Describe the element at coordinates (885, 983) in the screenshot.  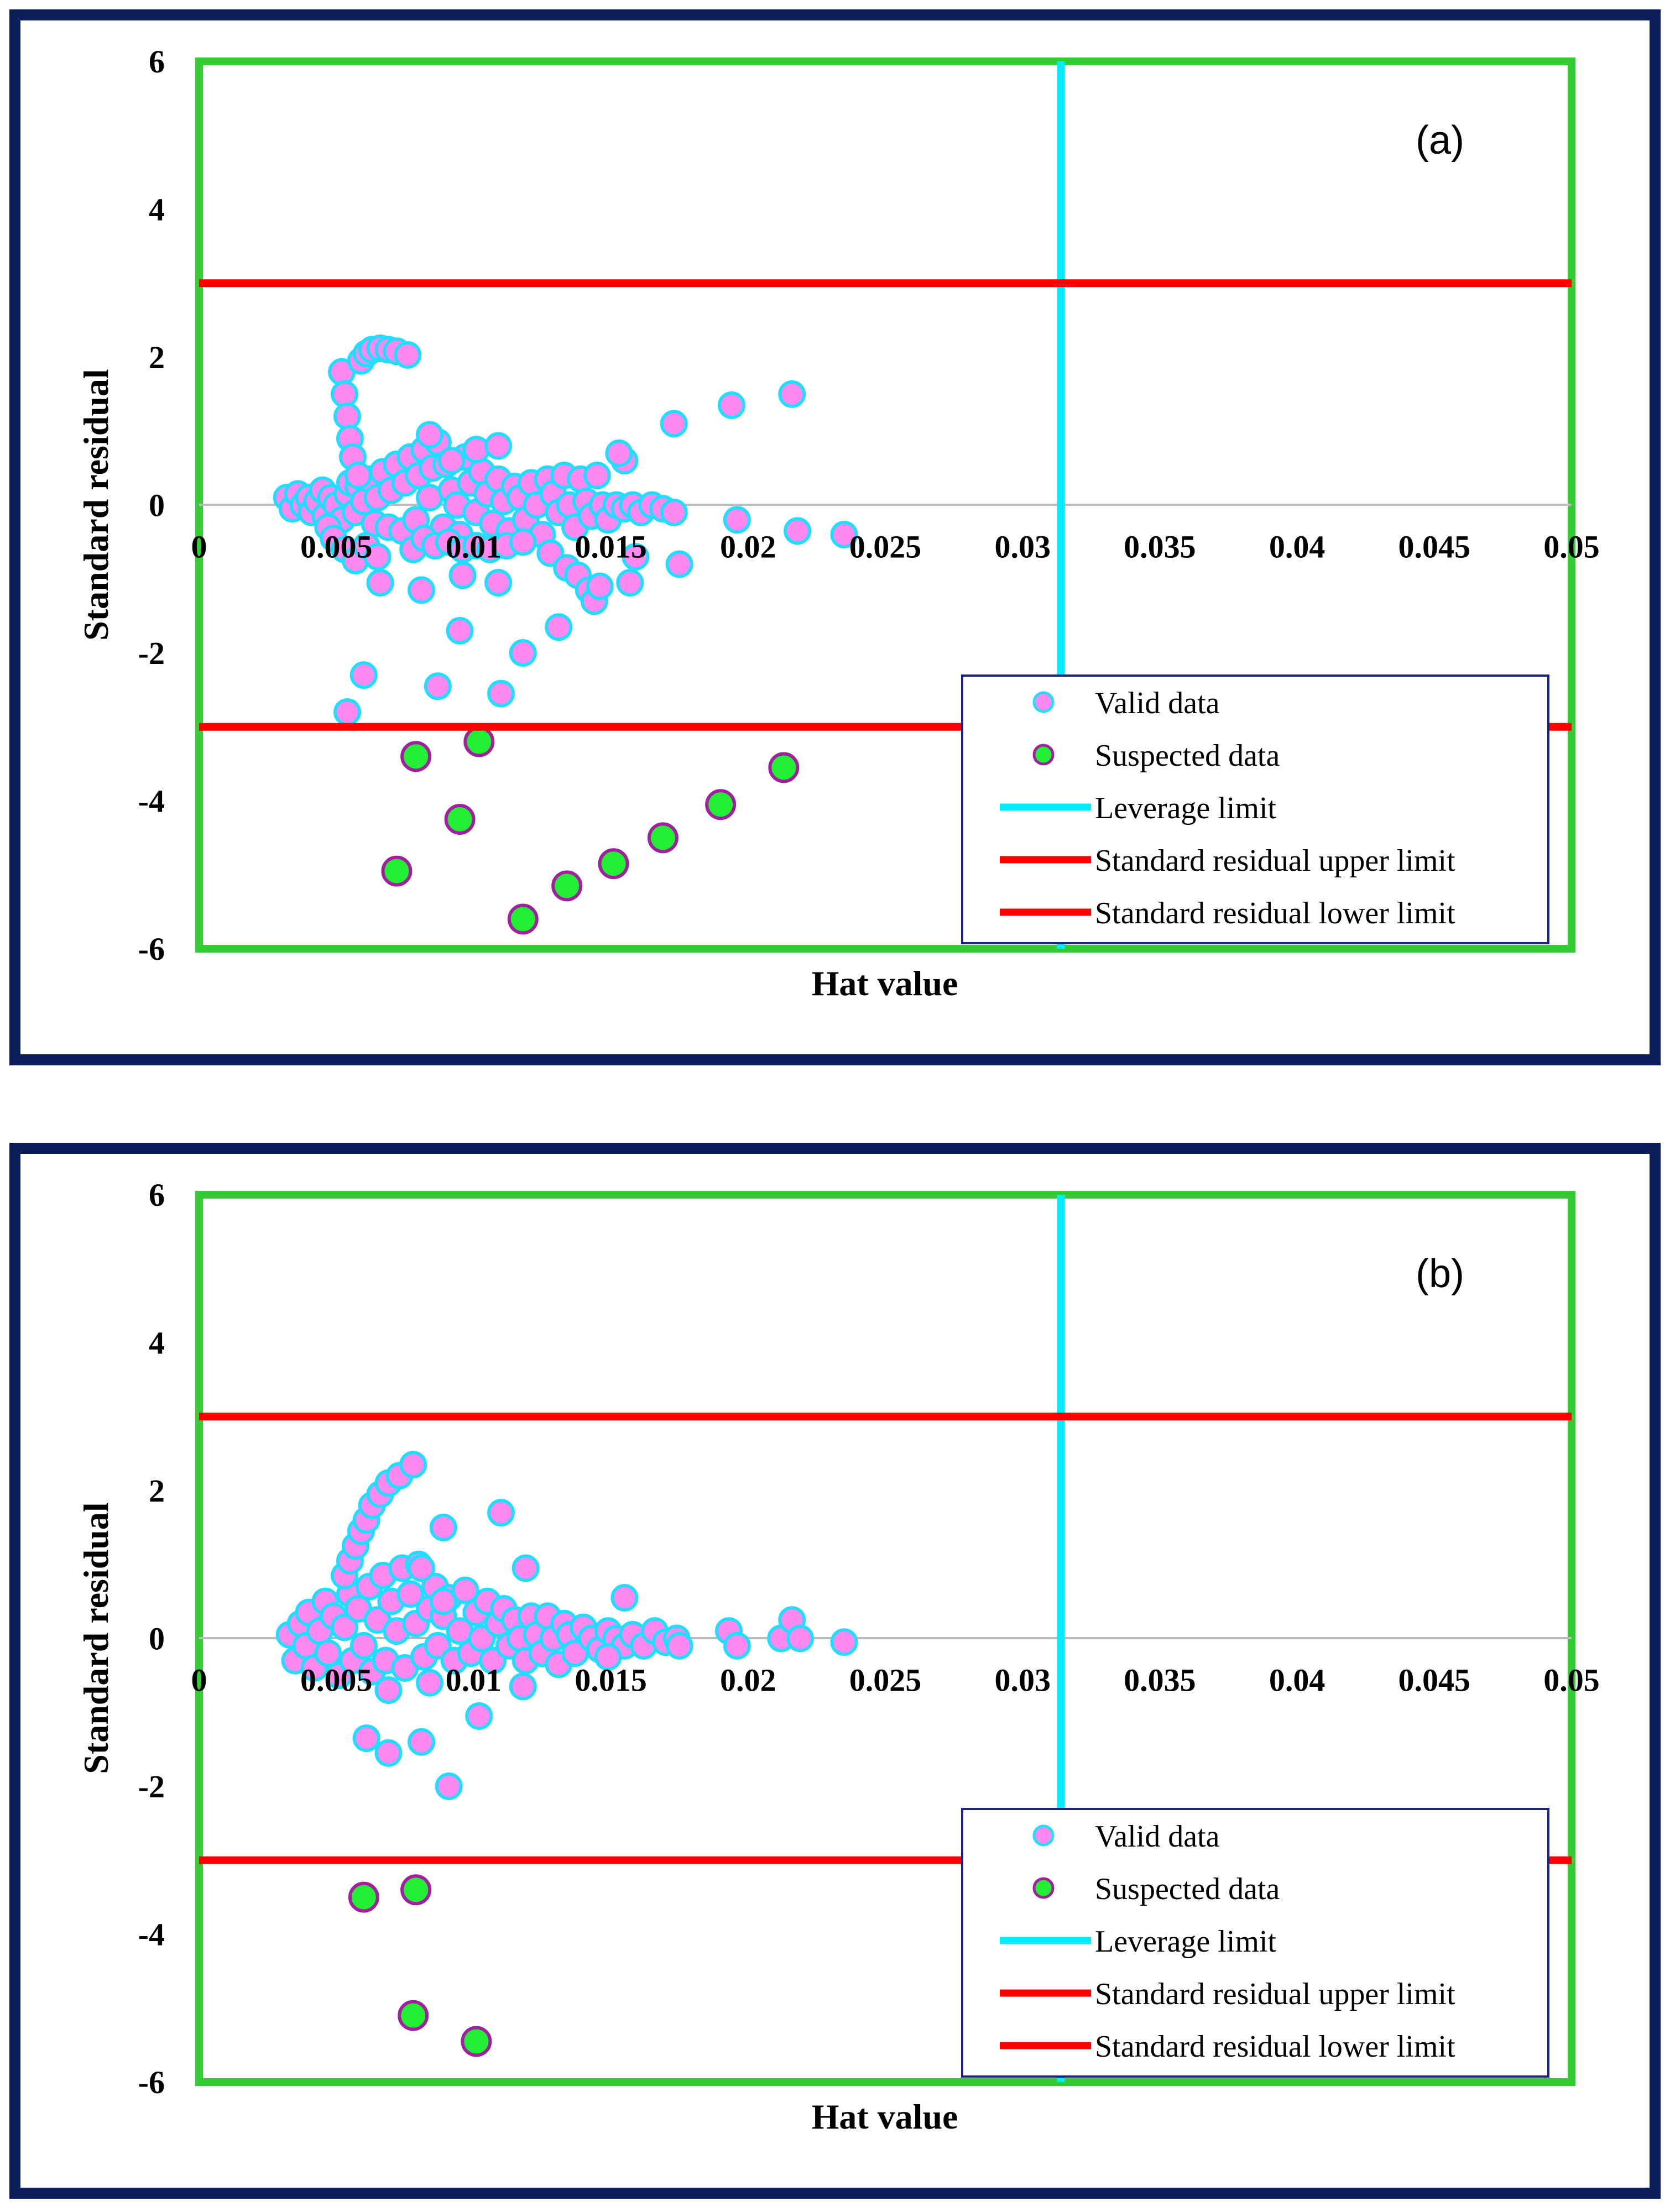
I see `panel-a-xlabel: Hat value` at that location.